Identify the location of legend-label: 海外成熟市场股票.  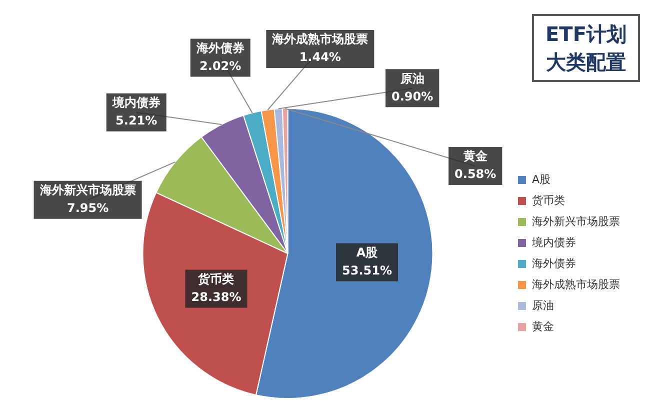
(576, 284).